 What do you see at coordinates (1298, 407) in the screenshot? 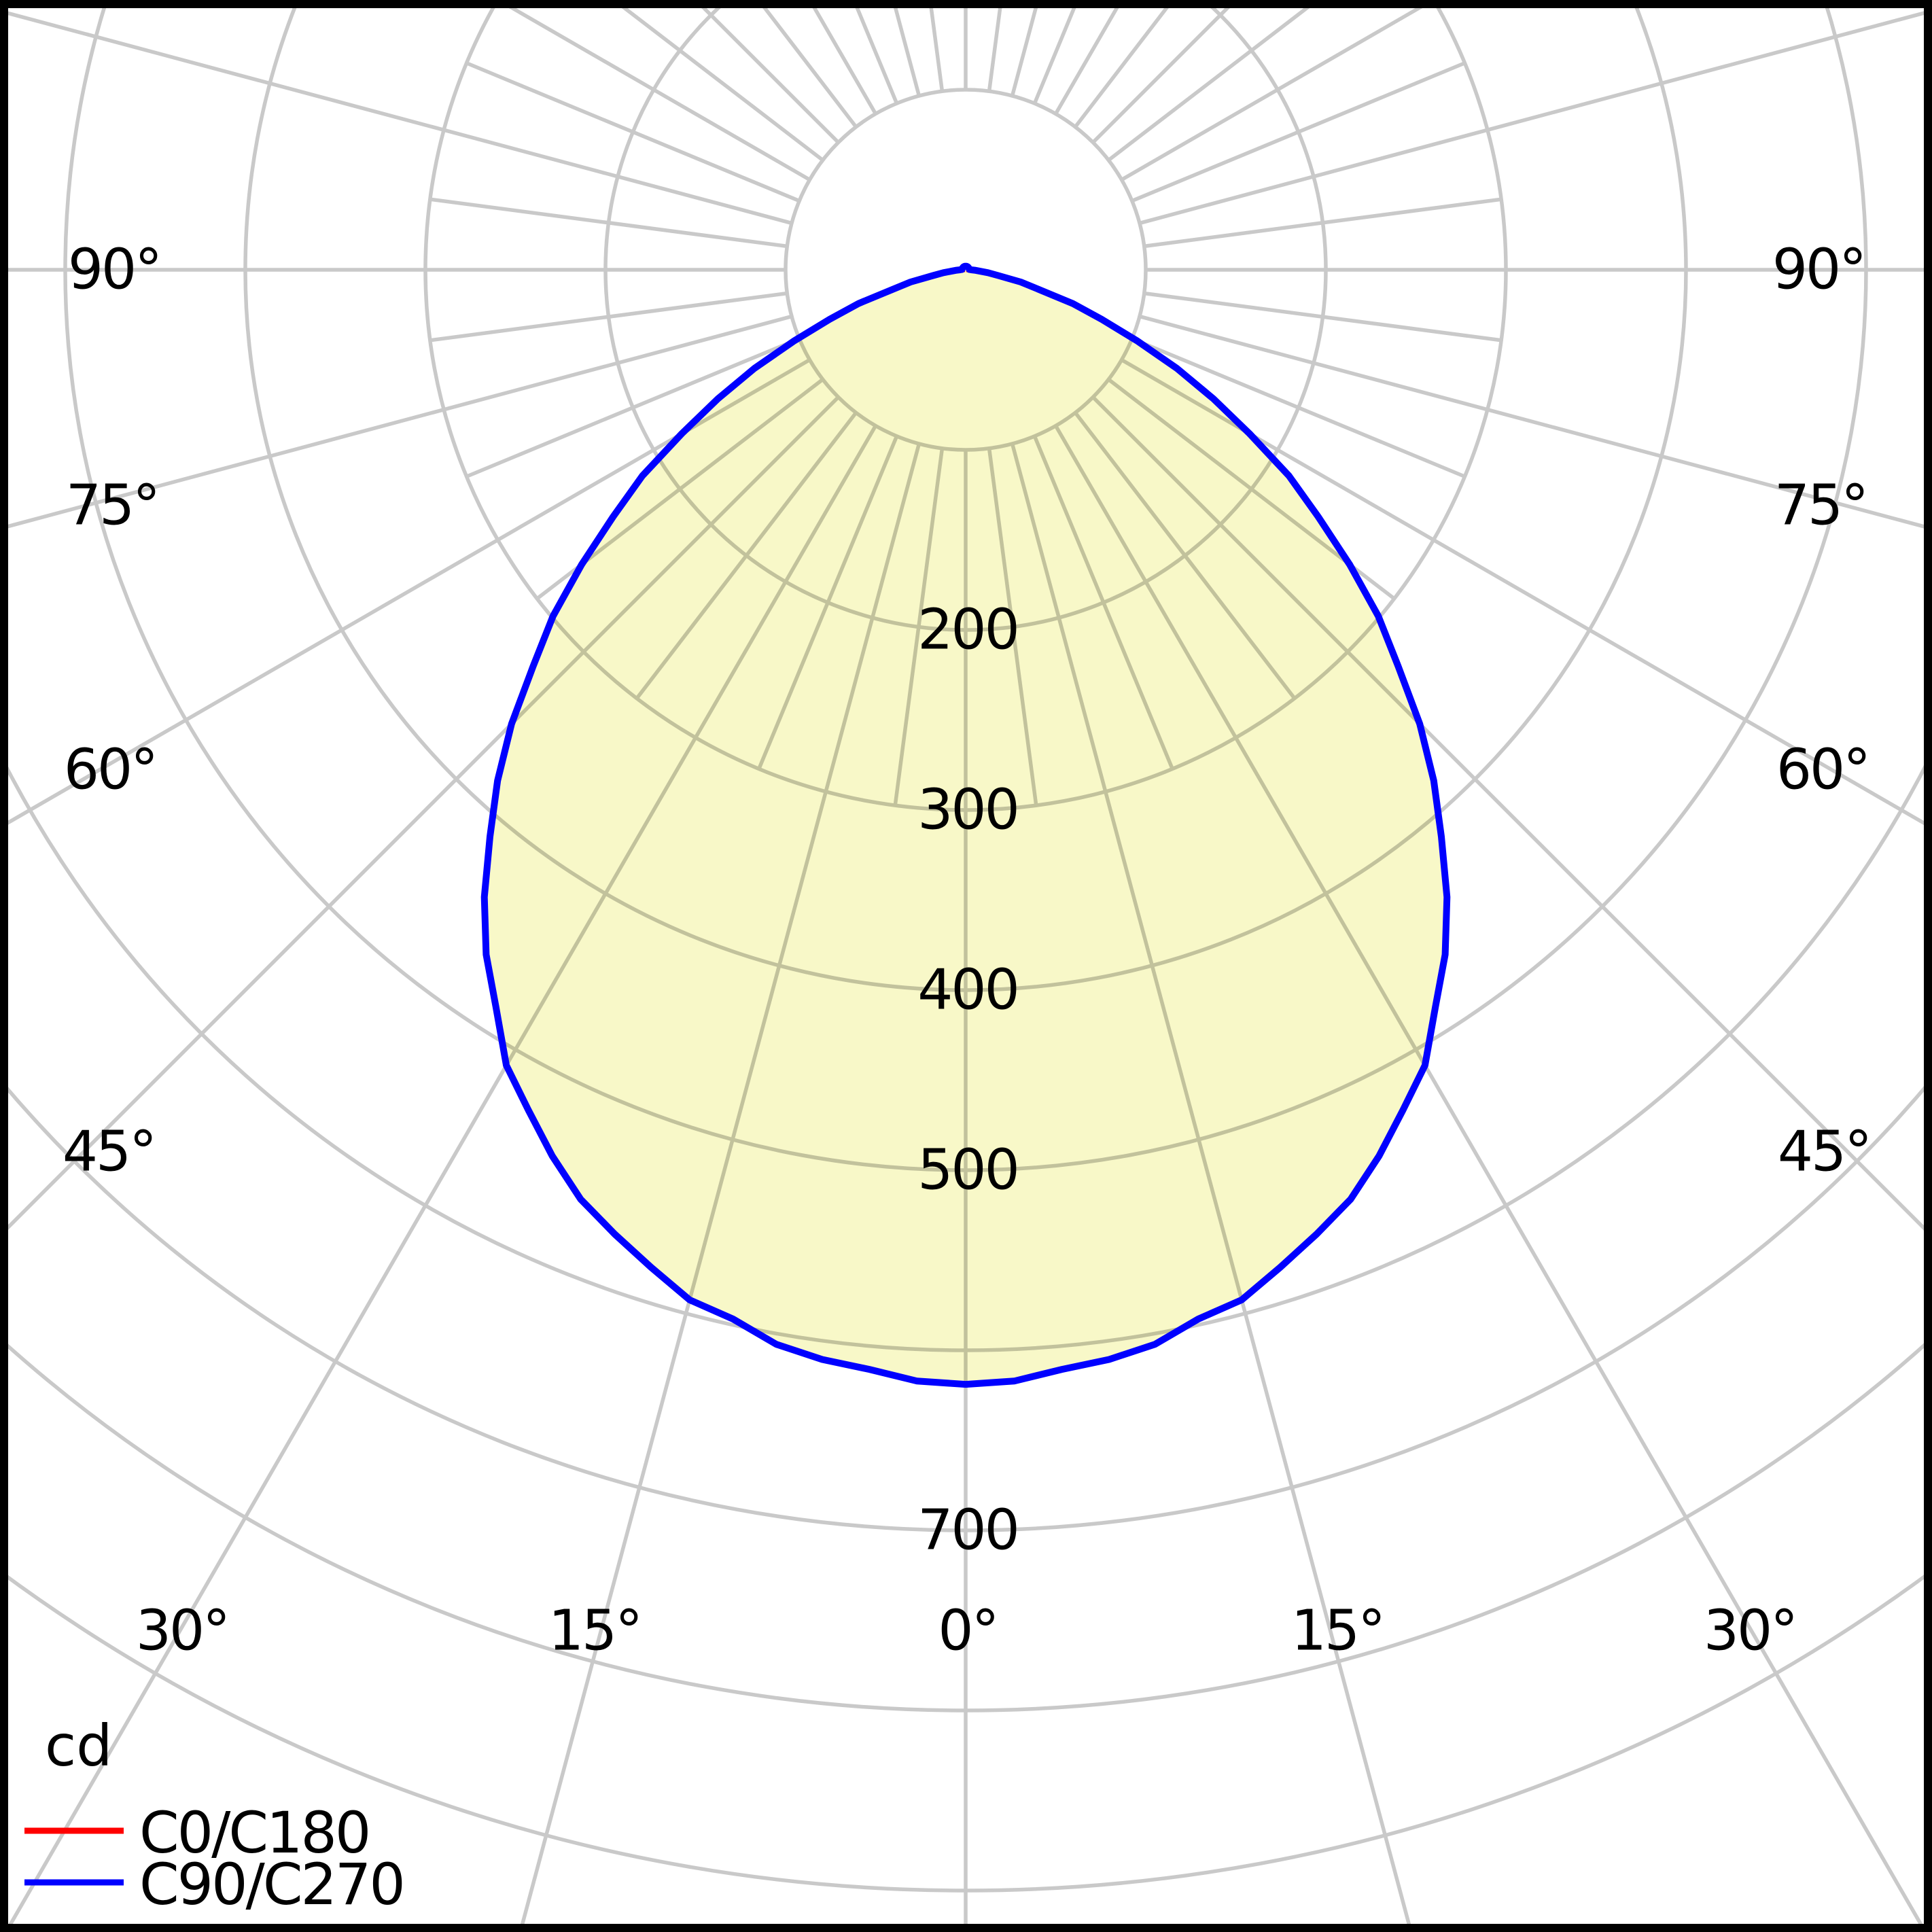
I see `radial-line-minor-67.5` at bounding box center [1298, 407].